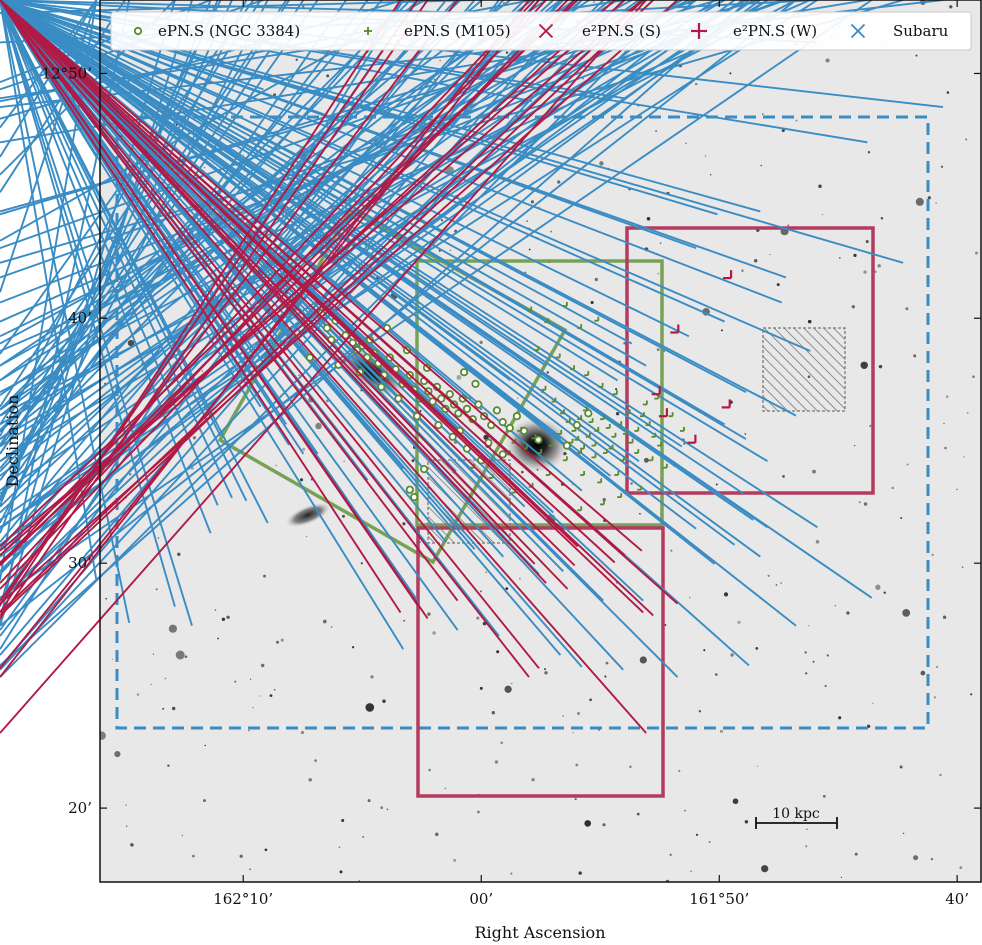 Image resolution: width=982 pixels, height=945 pixels. I want to click on x-tick-label: 00’, so click(481, 899).